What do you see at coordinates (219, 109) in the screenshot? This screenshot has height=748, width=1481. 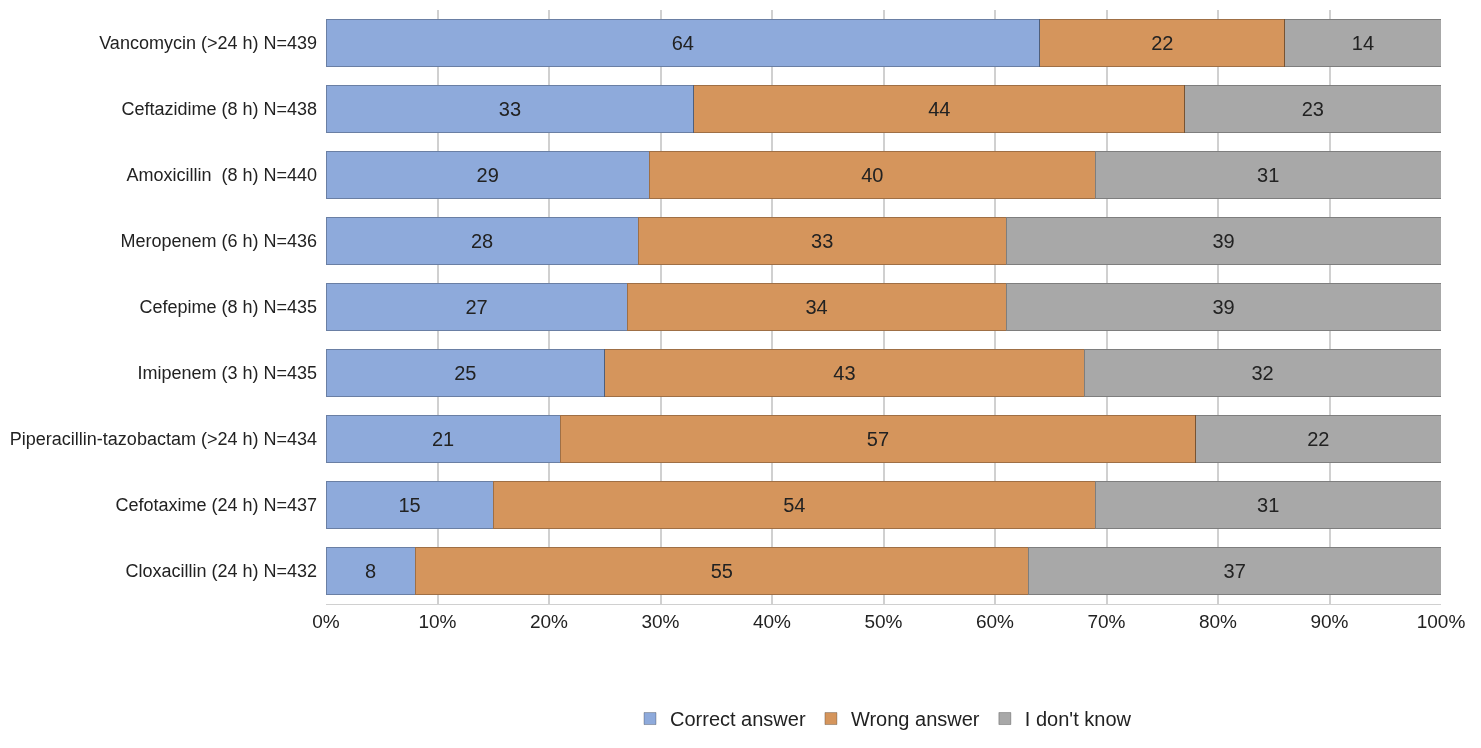 I see `y-tick-label: Ceftazidime (8 h) N=438` at bounding box center [219, 109].